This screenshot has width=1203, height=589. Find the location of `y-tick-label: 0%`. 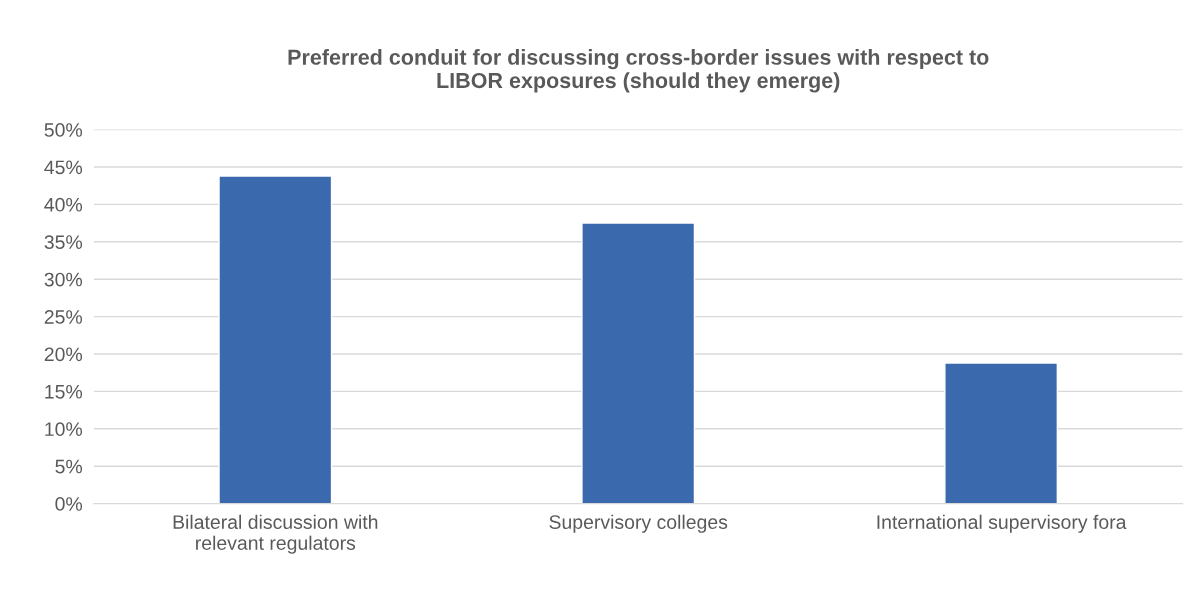

y-tick-label: 0% is located at coordinates (69, 504).